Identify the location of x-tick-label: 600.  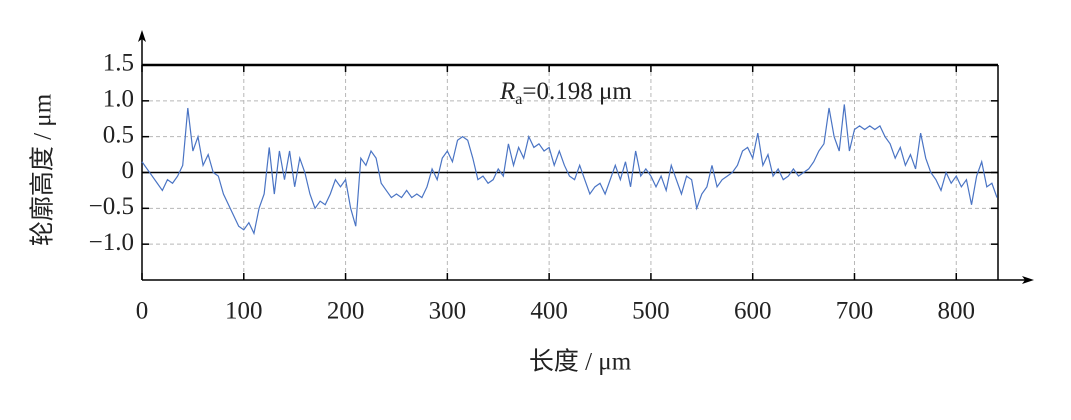
(753, 311).